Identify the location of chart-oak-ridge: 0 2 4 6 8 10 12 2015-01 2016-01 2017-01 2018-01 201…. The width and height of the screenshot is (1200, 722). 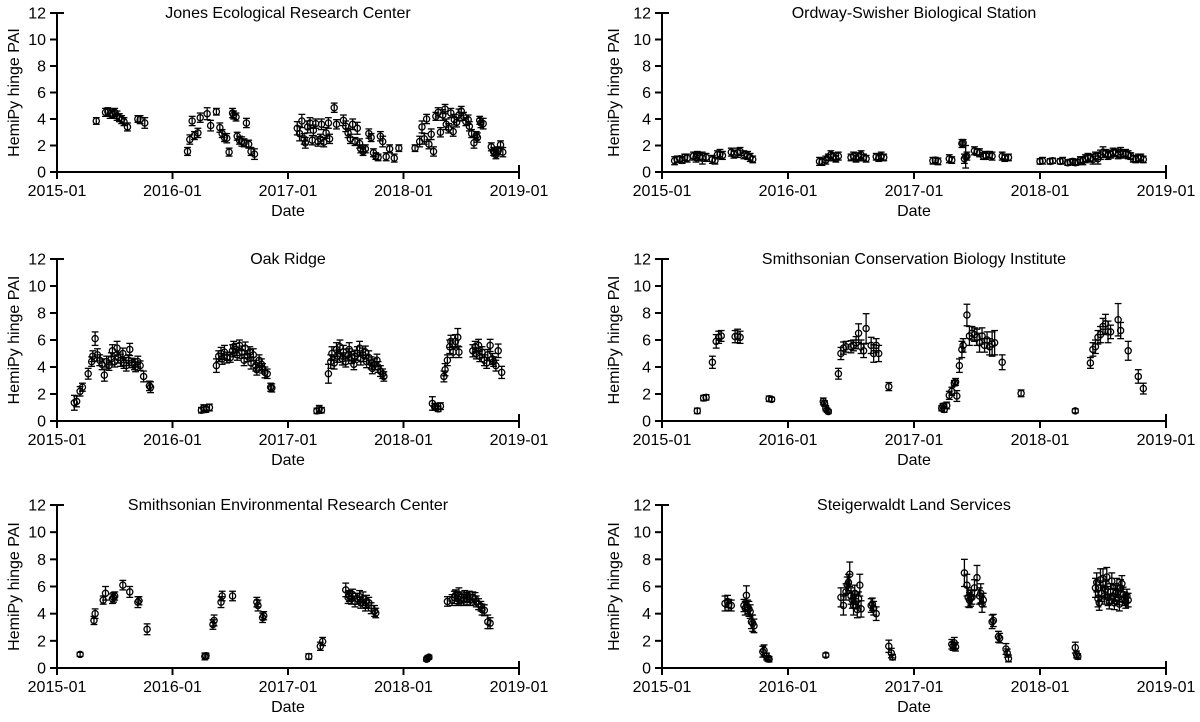
(277, 360).